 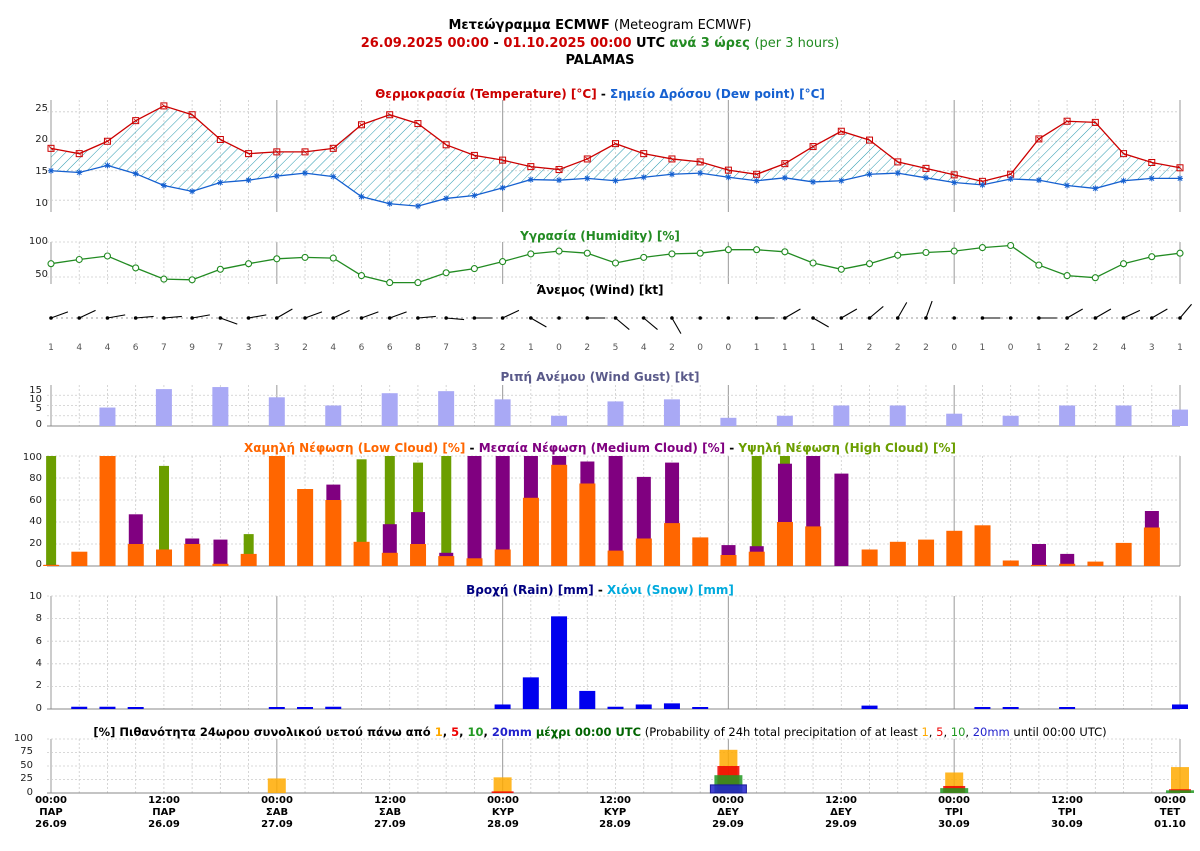 What do you see at coordinates (41, 274) in the screenshot?
I see `humidity-tick: 50` at bounding box center [41, 274].